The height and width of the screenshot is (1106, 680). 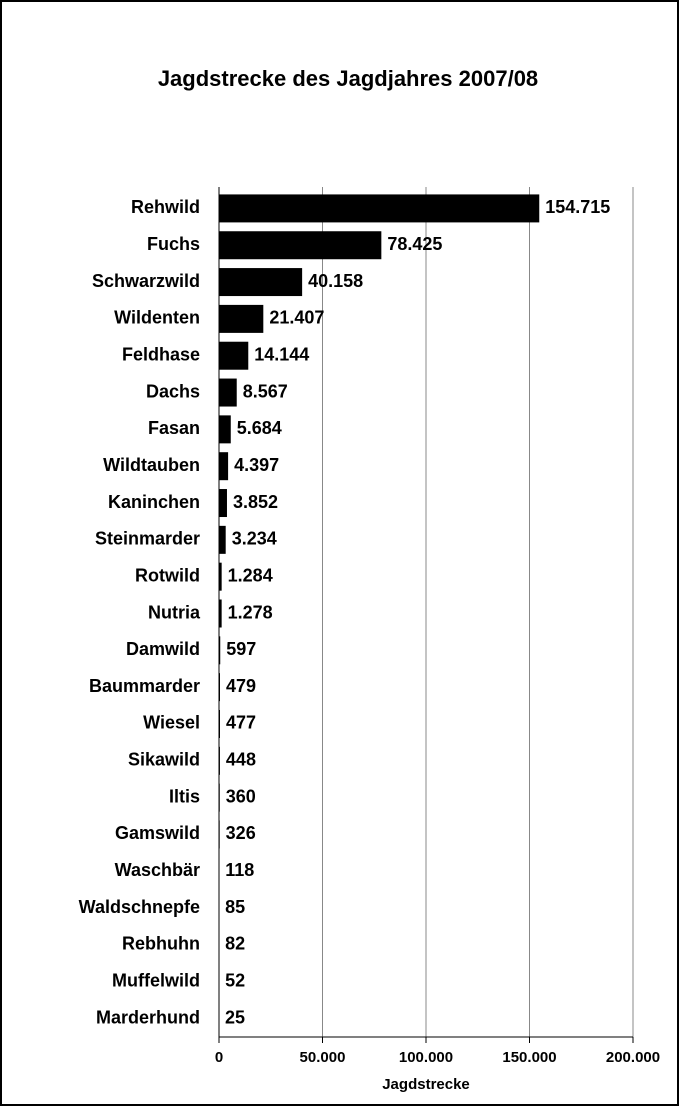 I want to click on value-label: 52, so click(x=235, y=981).